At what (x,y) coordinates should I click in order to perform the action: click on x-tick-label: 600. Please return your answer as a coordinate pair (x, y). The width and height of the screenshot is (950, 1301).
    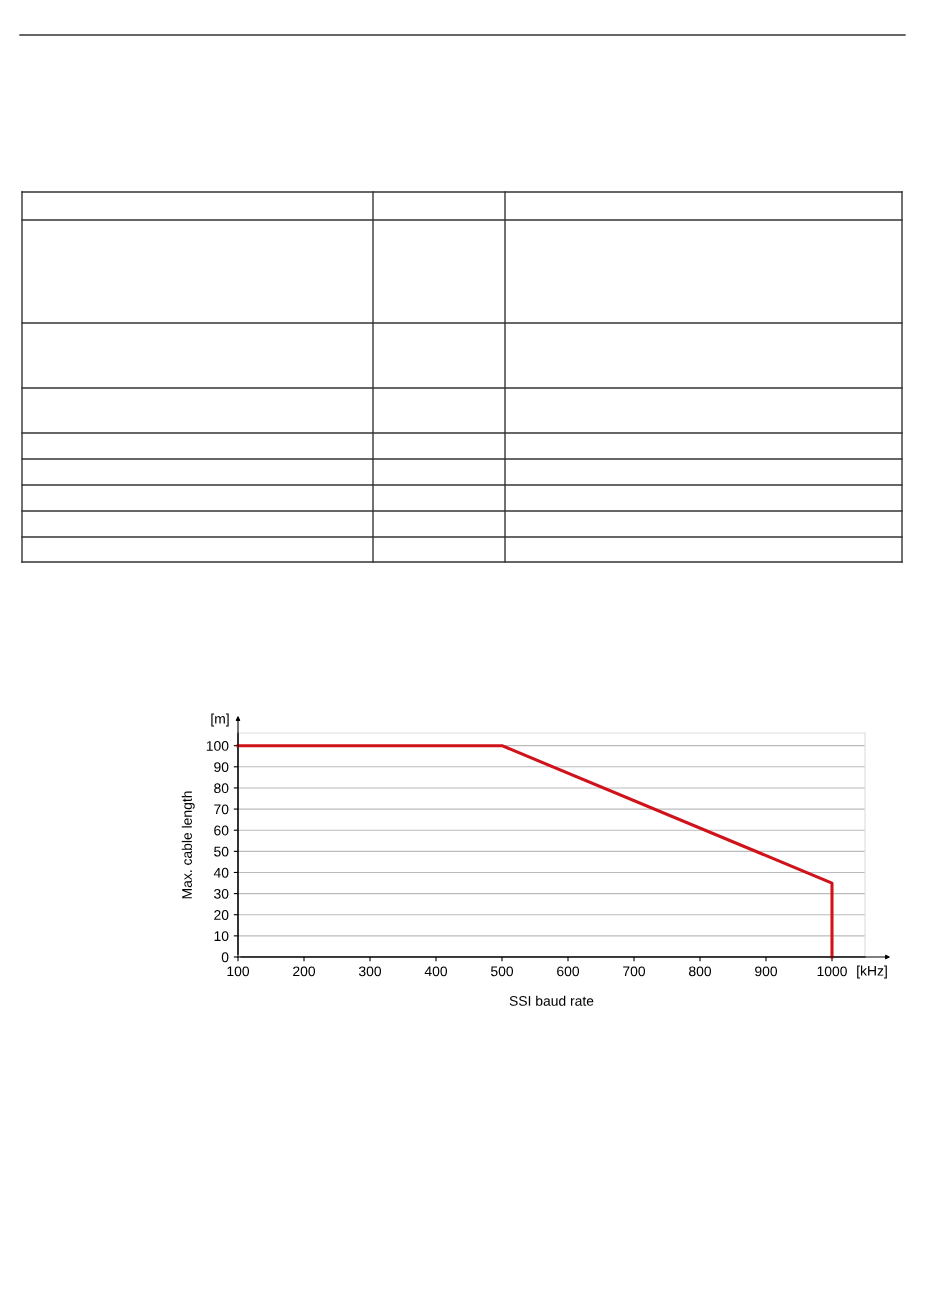
    Looking at the image, I should click on (568, 971).